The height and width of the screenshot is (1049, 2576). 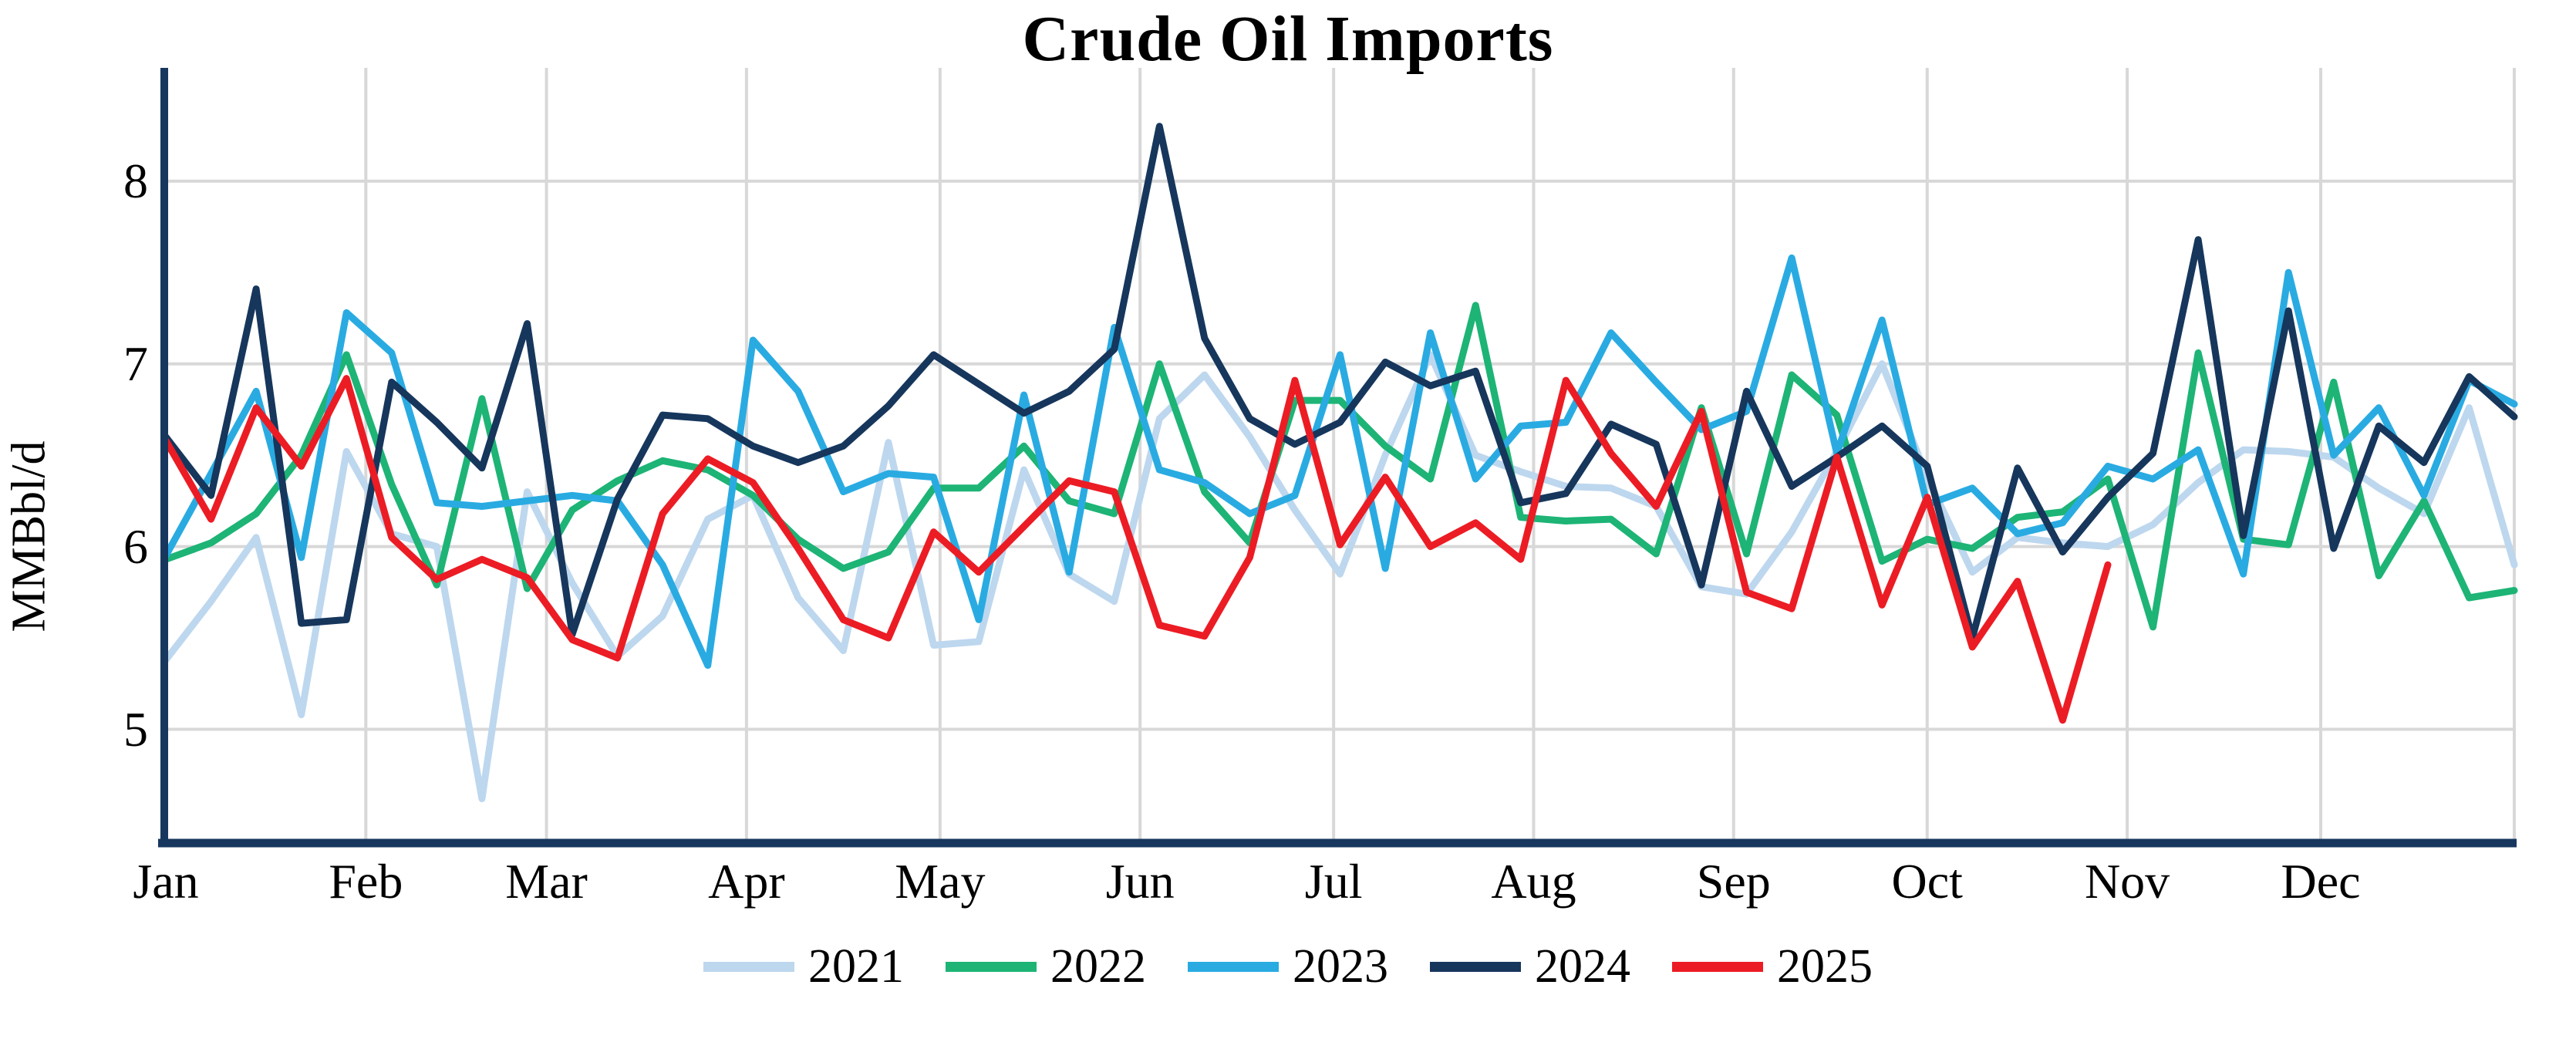 I want to click on y-tick-label-5: 5, so click(x=135, y=729).